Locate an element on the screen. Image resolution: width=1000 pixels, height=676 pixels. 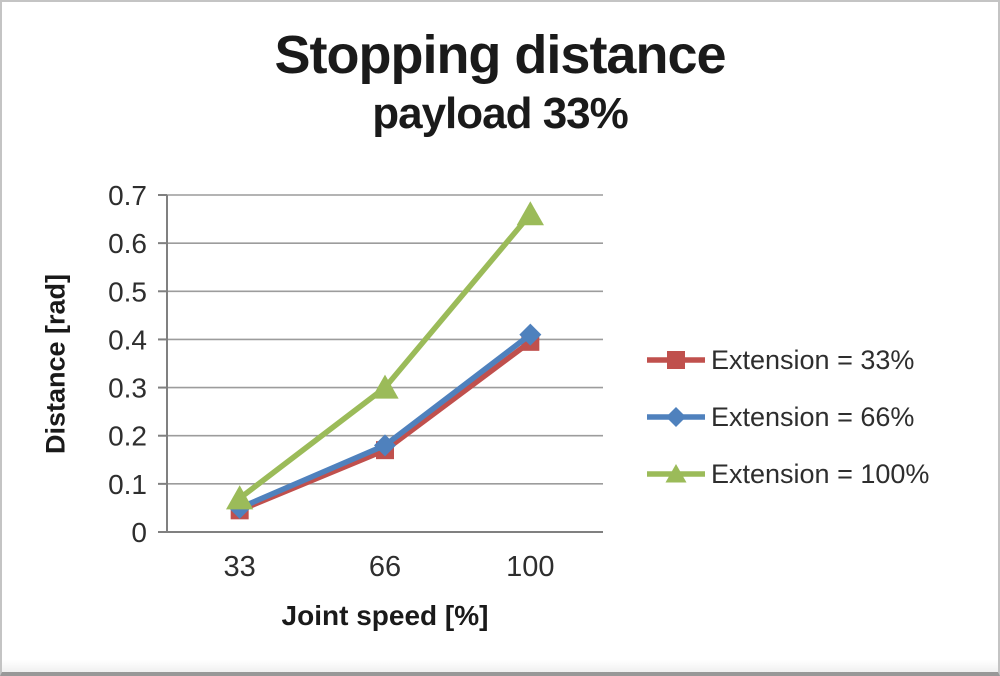
chart-subtitle: payload 33% is located at coordinates (500, 113).